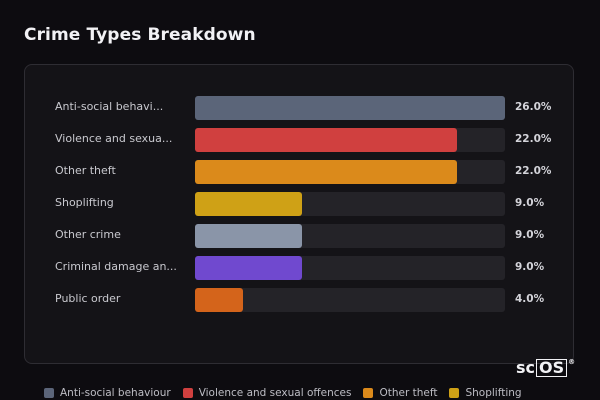 The image size is (600, 400). What do you see at coordinates (84, 202) in the screenshot?
I see `bar-label: Shoplifting` at bounding box center [84, 202].